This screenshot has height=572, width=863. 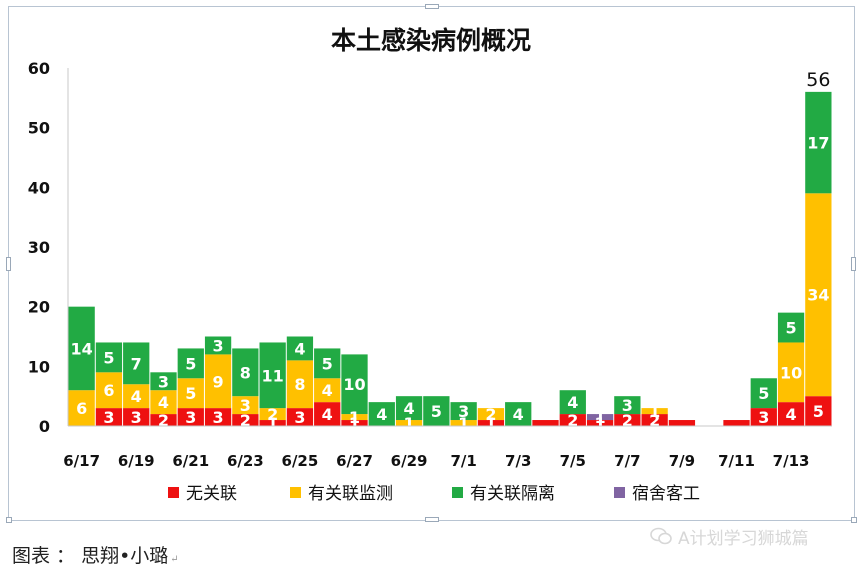 I want to click on resize-handle-top, so click(x=432, y=6).